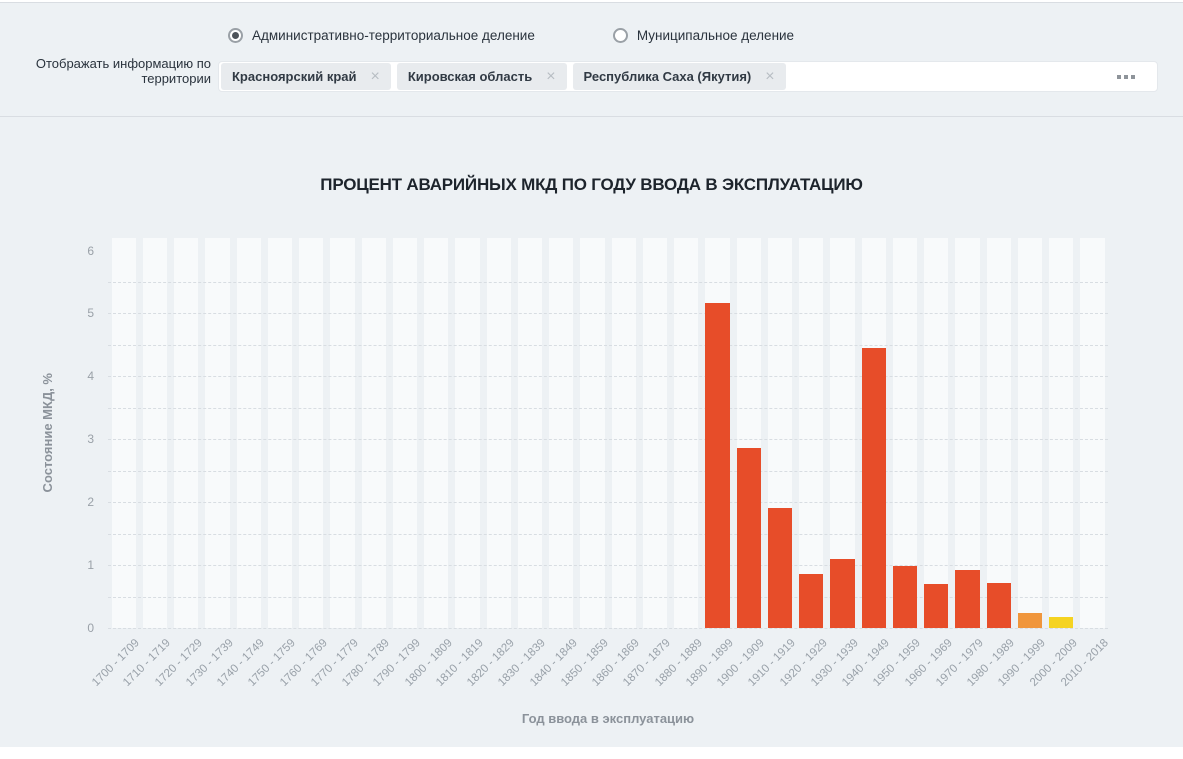 The image size is (1183, 759). I want to click on category-column: 1900 - 1909, so click(741, 463).